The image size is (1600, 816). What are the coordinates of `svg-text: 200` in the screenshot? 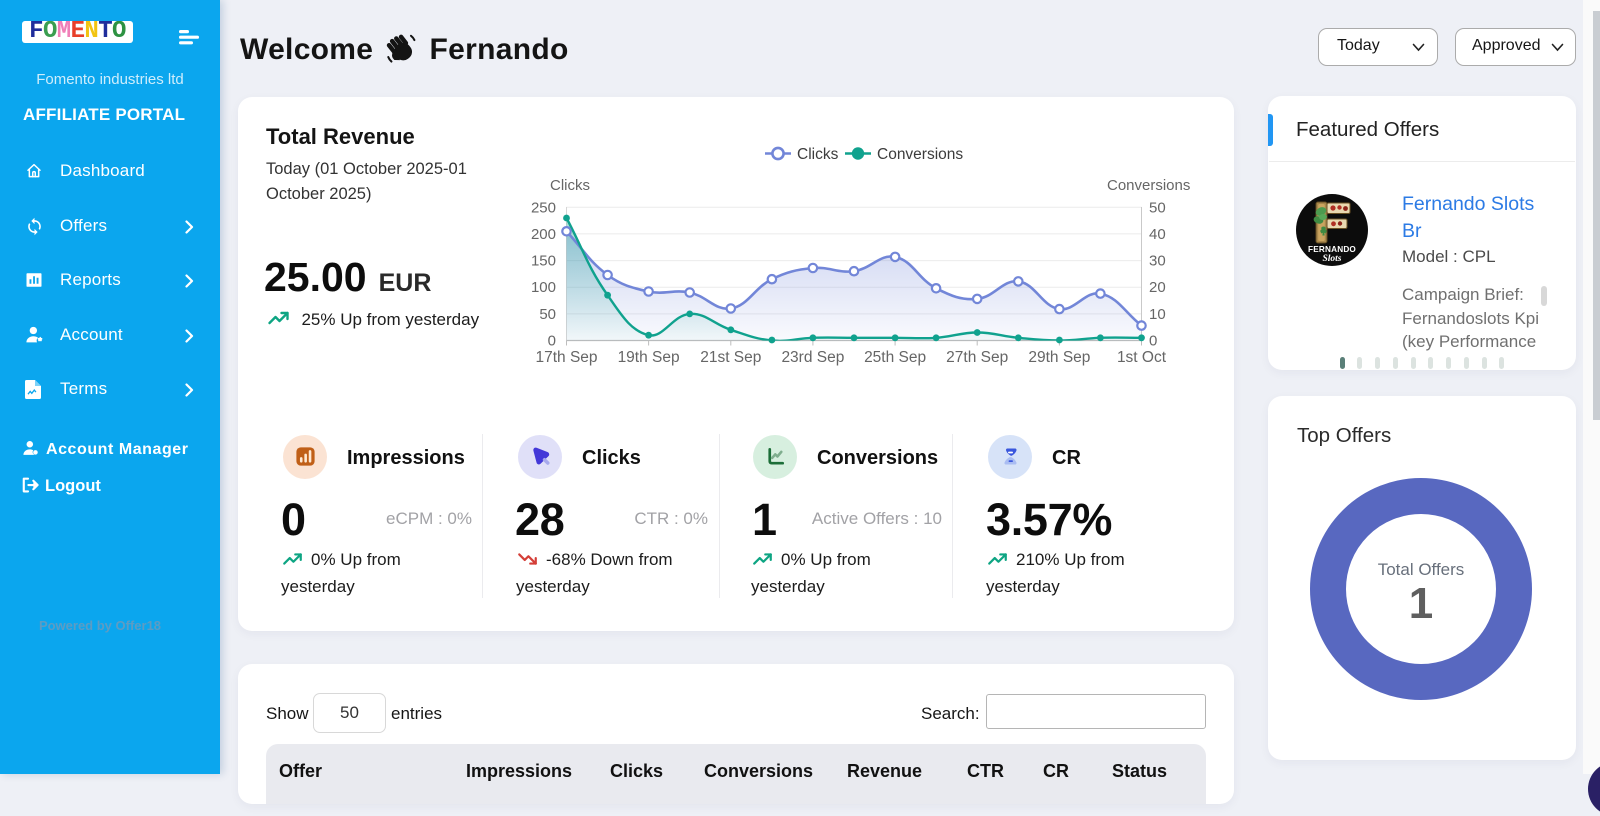 It's located at (543, 234).